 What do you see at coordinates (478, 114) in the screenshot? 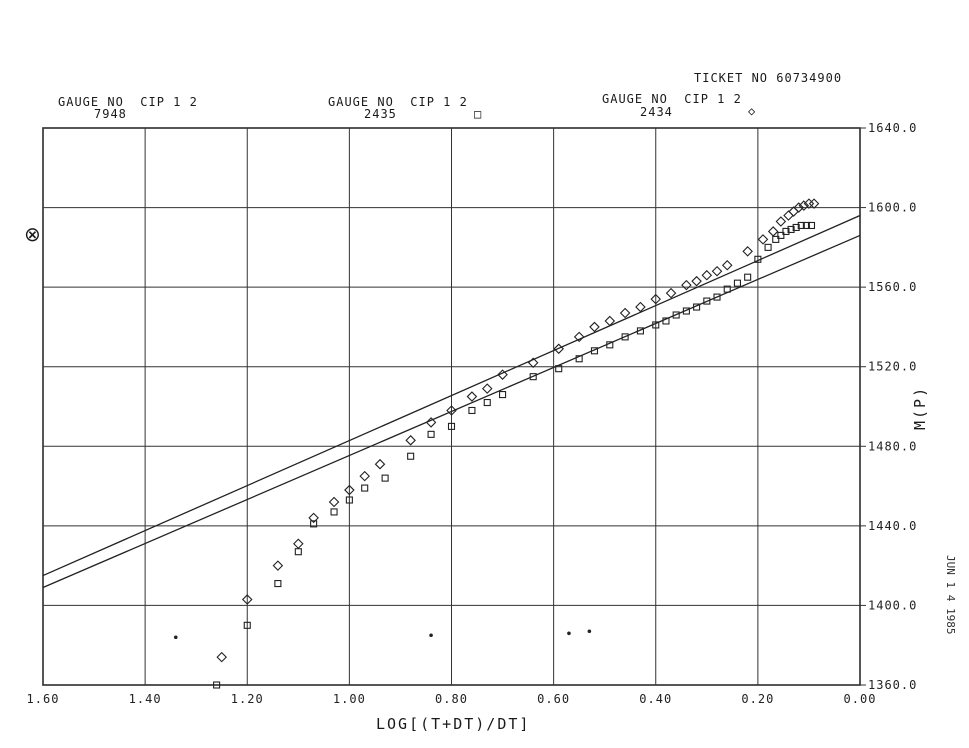
I see `gauge-2-symbol: □` at bounding box center [478, 114].